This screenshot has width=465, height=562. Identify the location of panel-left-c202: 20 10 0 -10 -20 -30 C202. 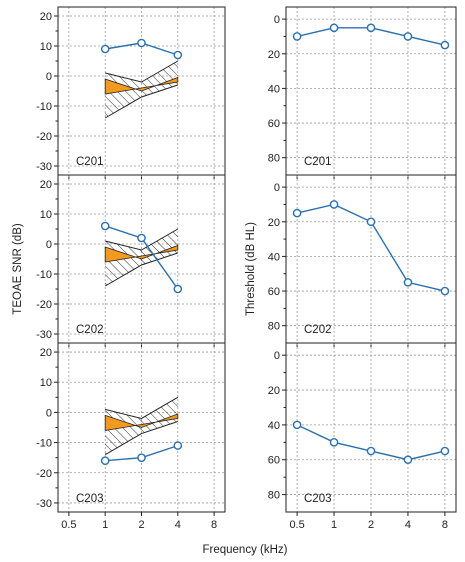
(131, 260).